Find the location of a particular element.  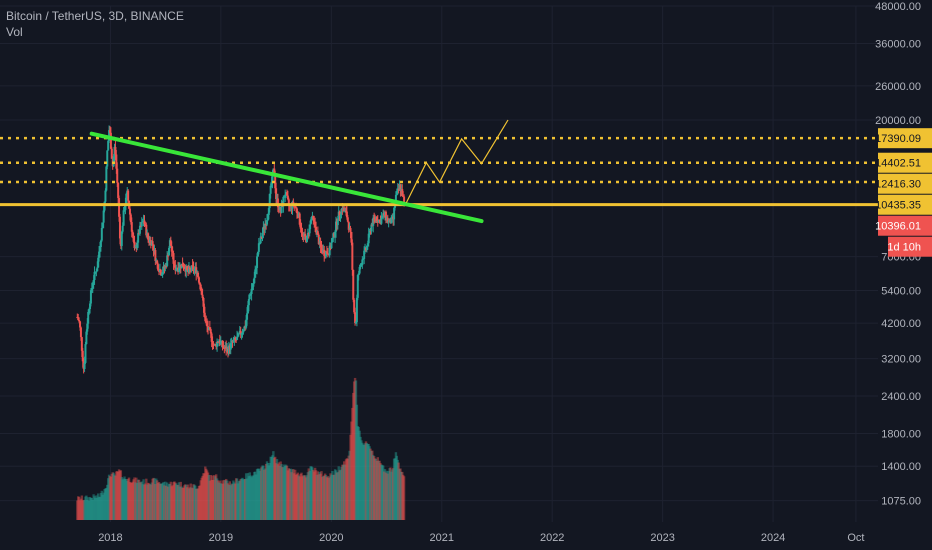

price-label-box is located at coordinates (905, 183).